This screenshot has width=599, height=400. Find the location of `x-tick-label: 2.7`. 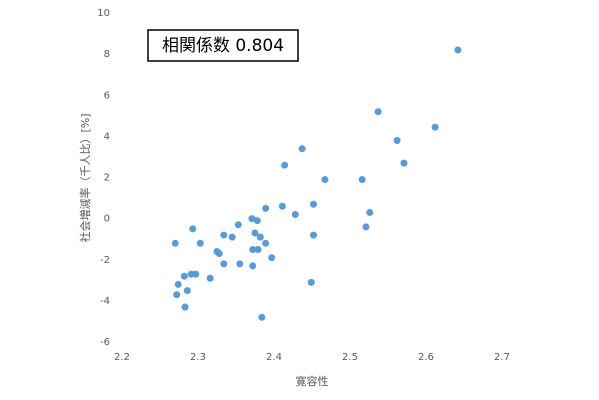

x-tick-label: 2.7 is located at coordinates (502, 357).